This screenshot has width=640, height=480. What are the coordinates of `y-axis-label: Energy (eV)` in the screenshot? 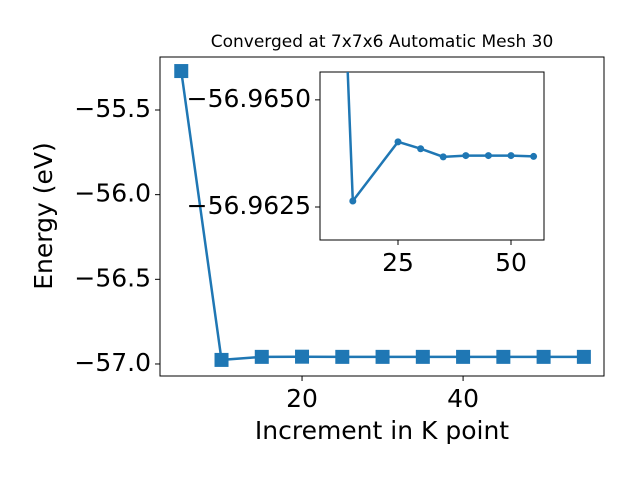 It's located at (43, 215).